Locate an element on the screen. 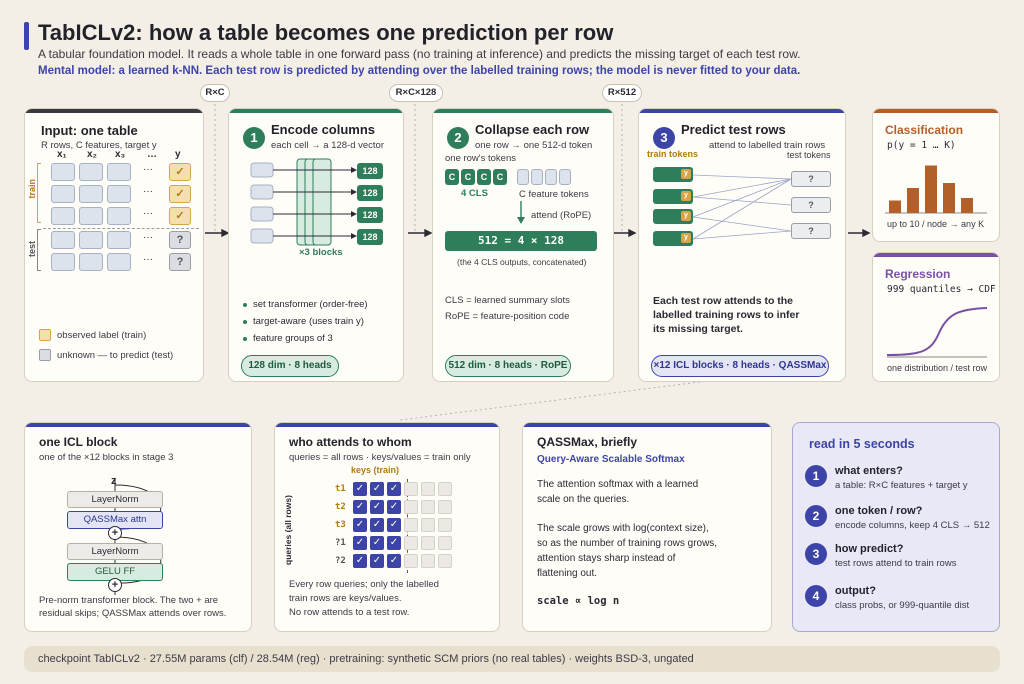  qassmax-line: scale on the queries. is located at coordinates (583, 499).